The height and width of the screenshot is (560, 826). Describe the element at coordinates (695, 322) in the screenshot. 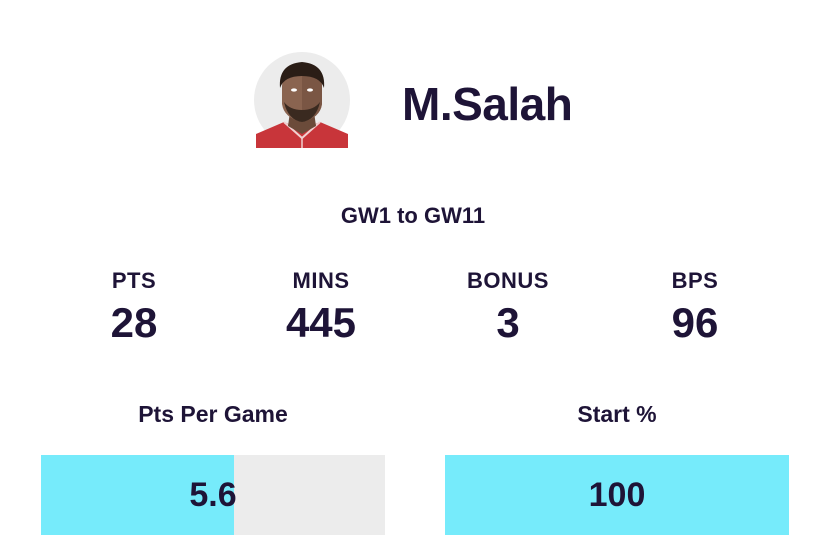

I see `stat-value: 96` at that location.